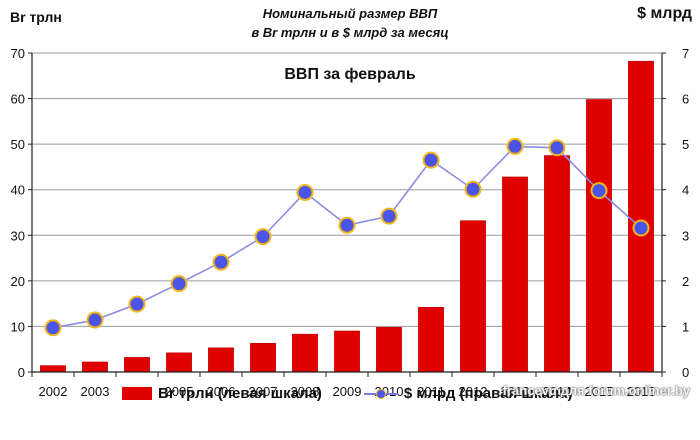  Describe the element at coordinates (305, 391) in the screenshot. I see `x-tick-label: 2008` at that location.